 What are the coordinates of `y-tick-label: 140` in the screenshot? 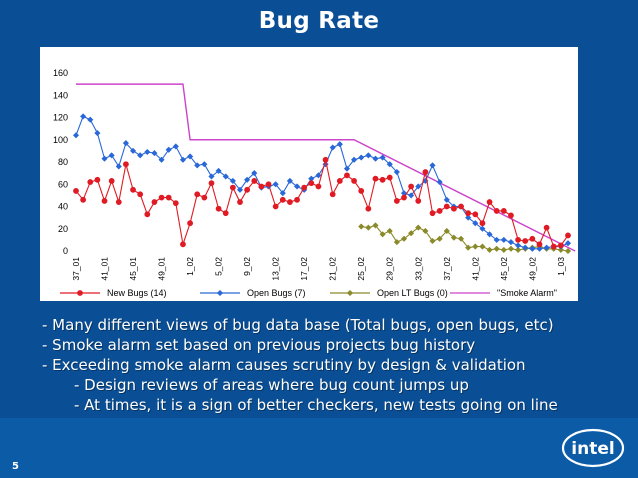 It's located at (60, 95).